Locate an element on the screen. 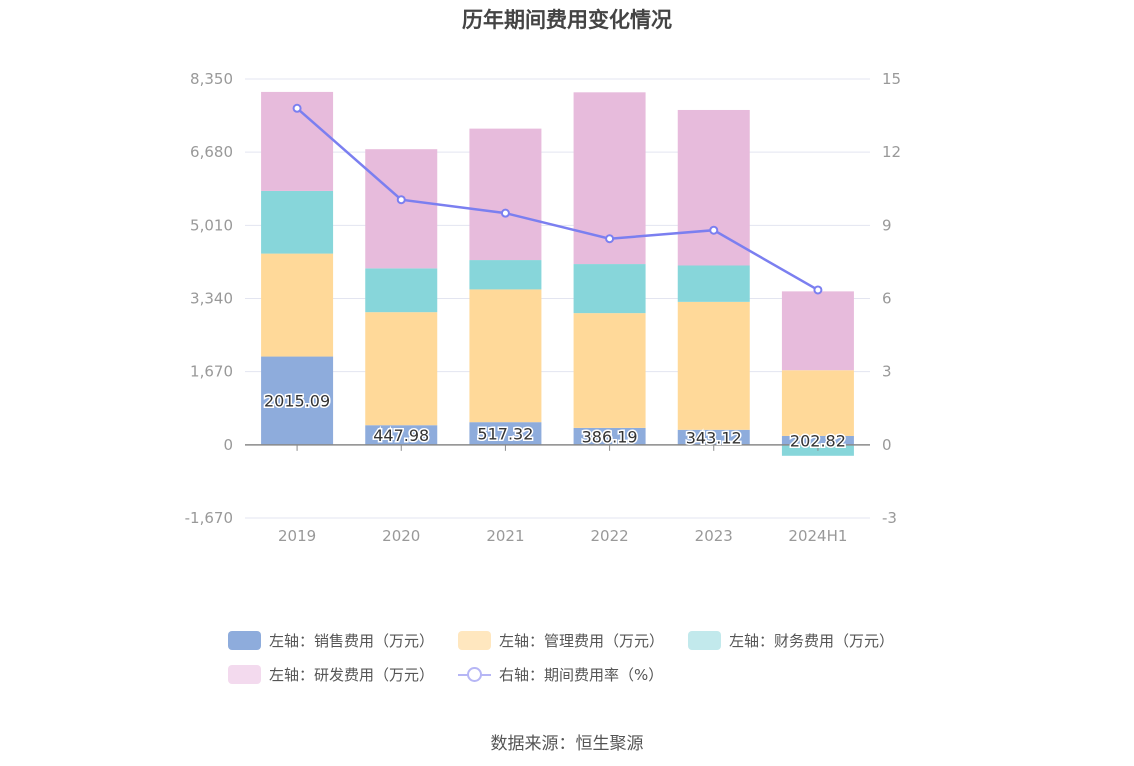 The width and height of the screenshot is (1134, 766). x-tick-label: 2023 is located at coordinates (714, 536).